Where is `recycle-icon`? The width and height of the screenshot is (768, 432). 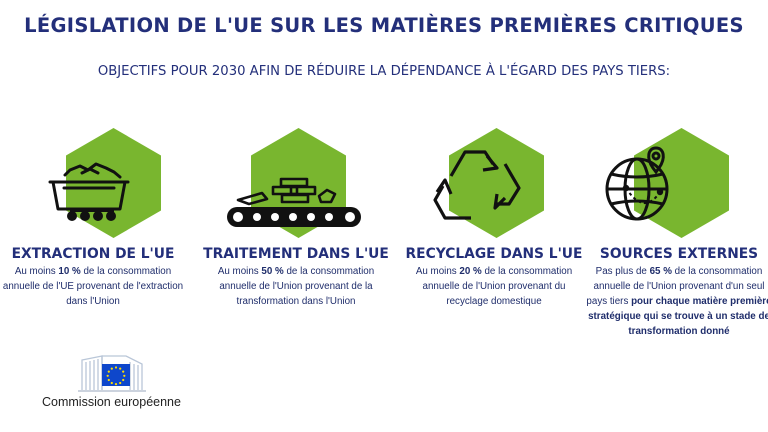 recycle-icon is located at coordinates (477, 185).